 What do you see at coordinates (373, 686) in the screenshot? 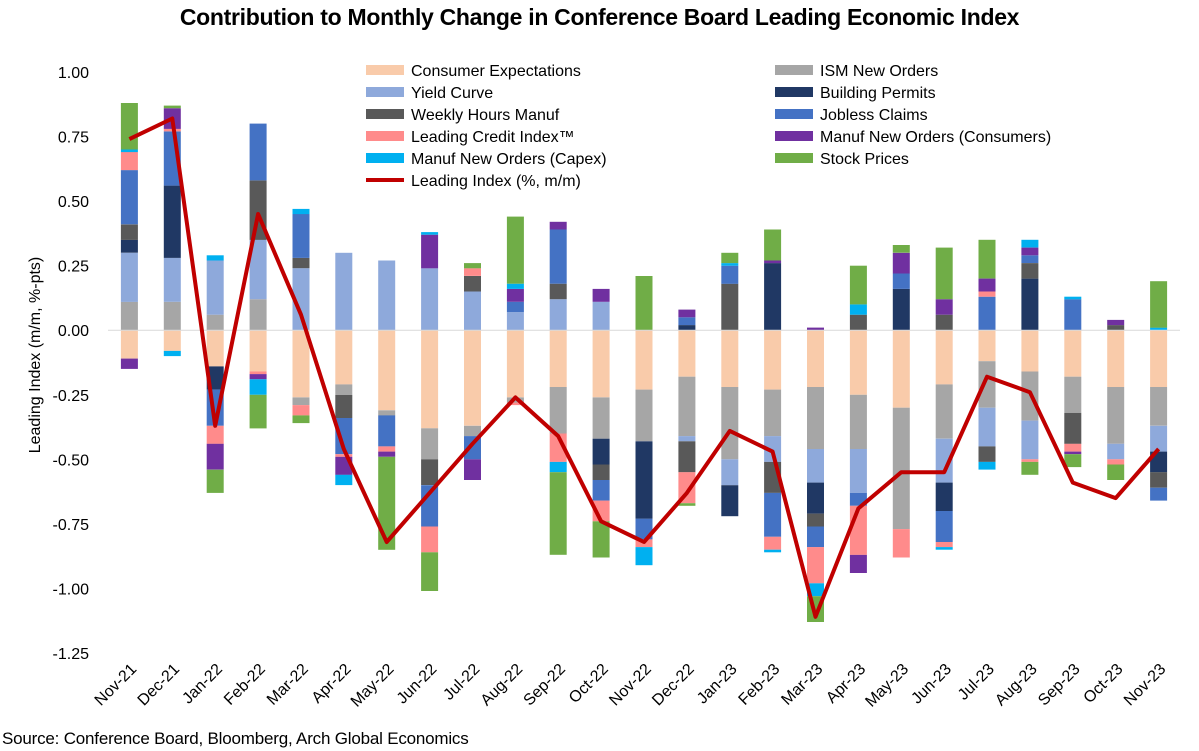
I see `x-tick-label: May-22` at bounding box center [373, 686].